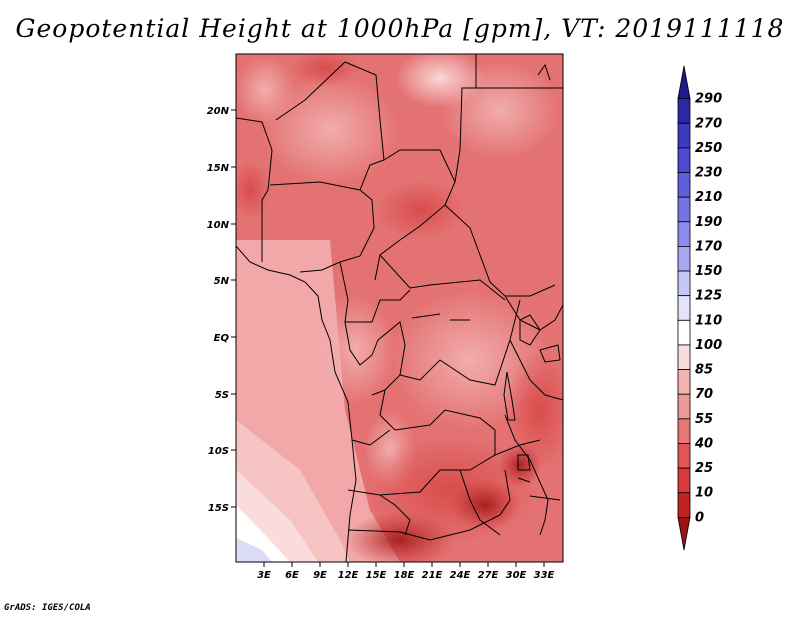  Describe the element at coordinates (222, 281) in the screenshot. I see `lat-label: 5N` at that location.